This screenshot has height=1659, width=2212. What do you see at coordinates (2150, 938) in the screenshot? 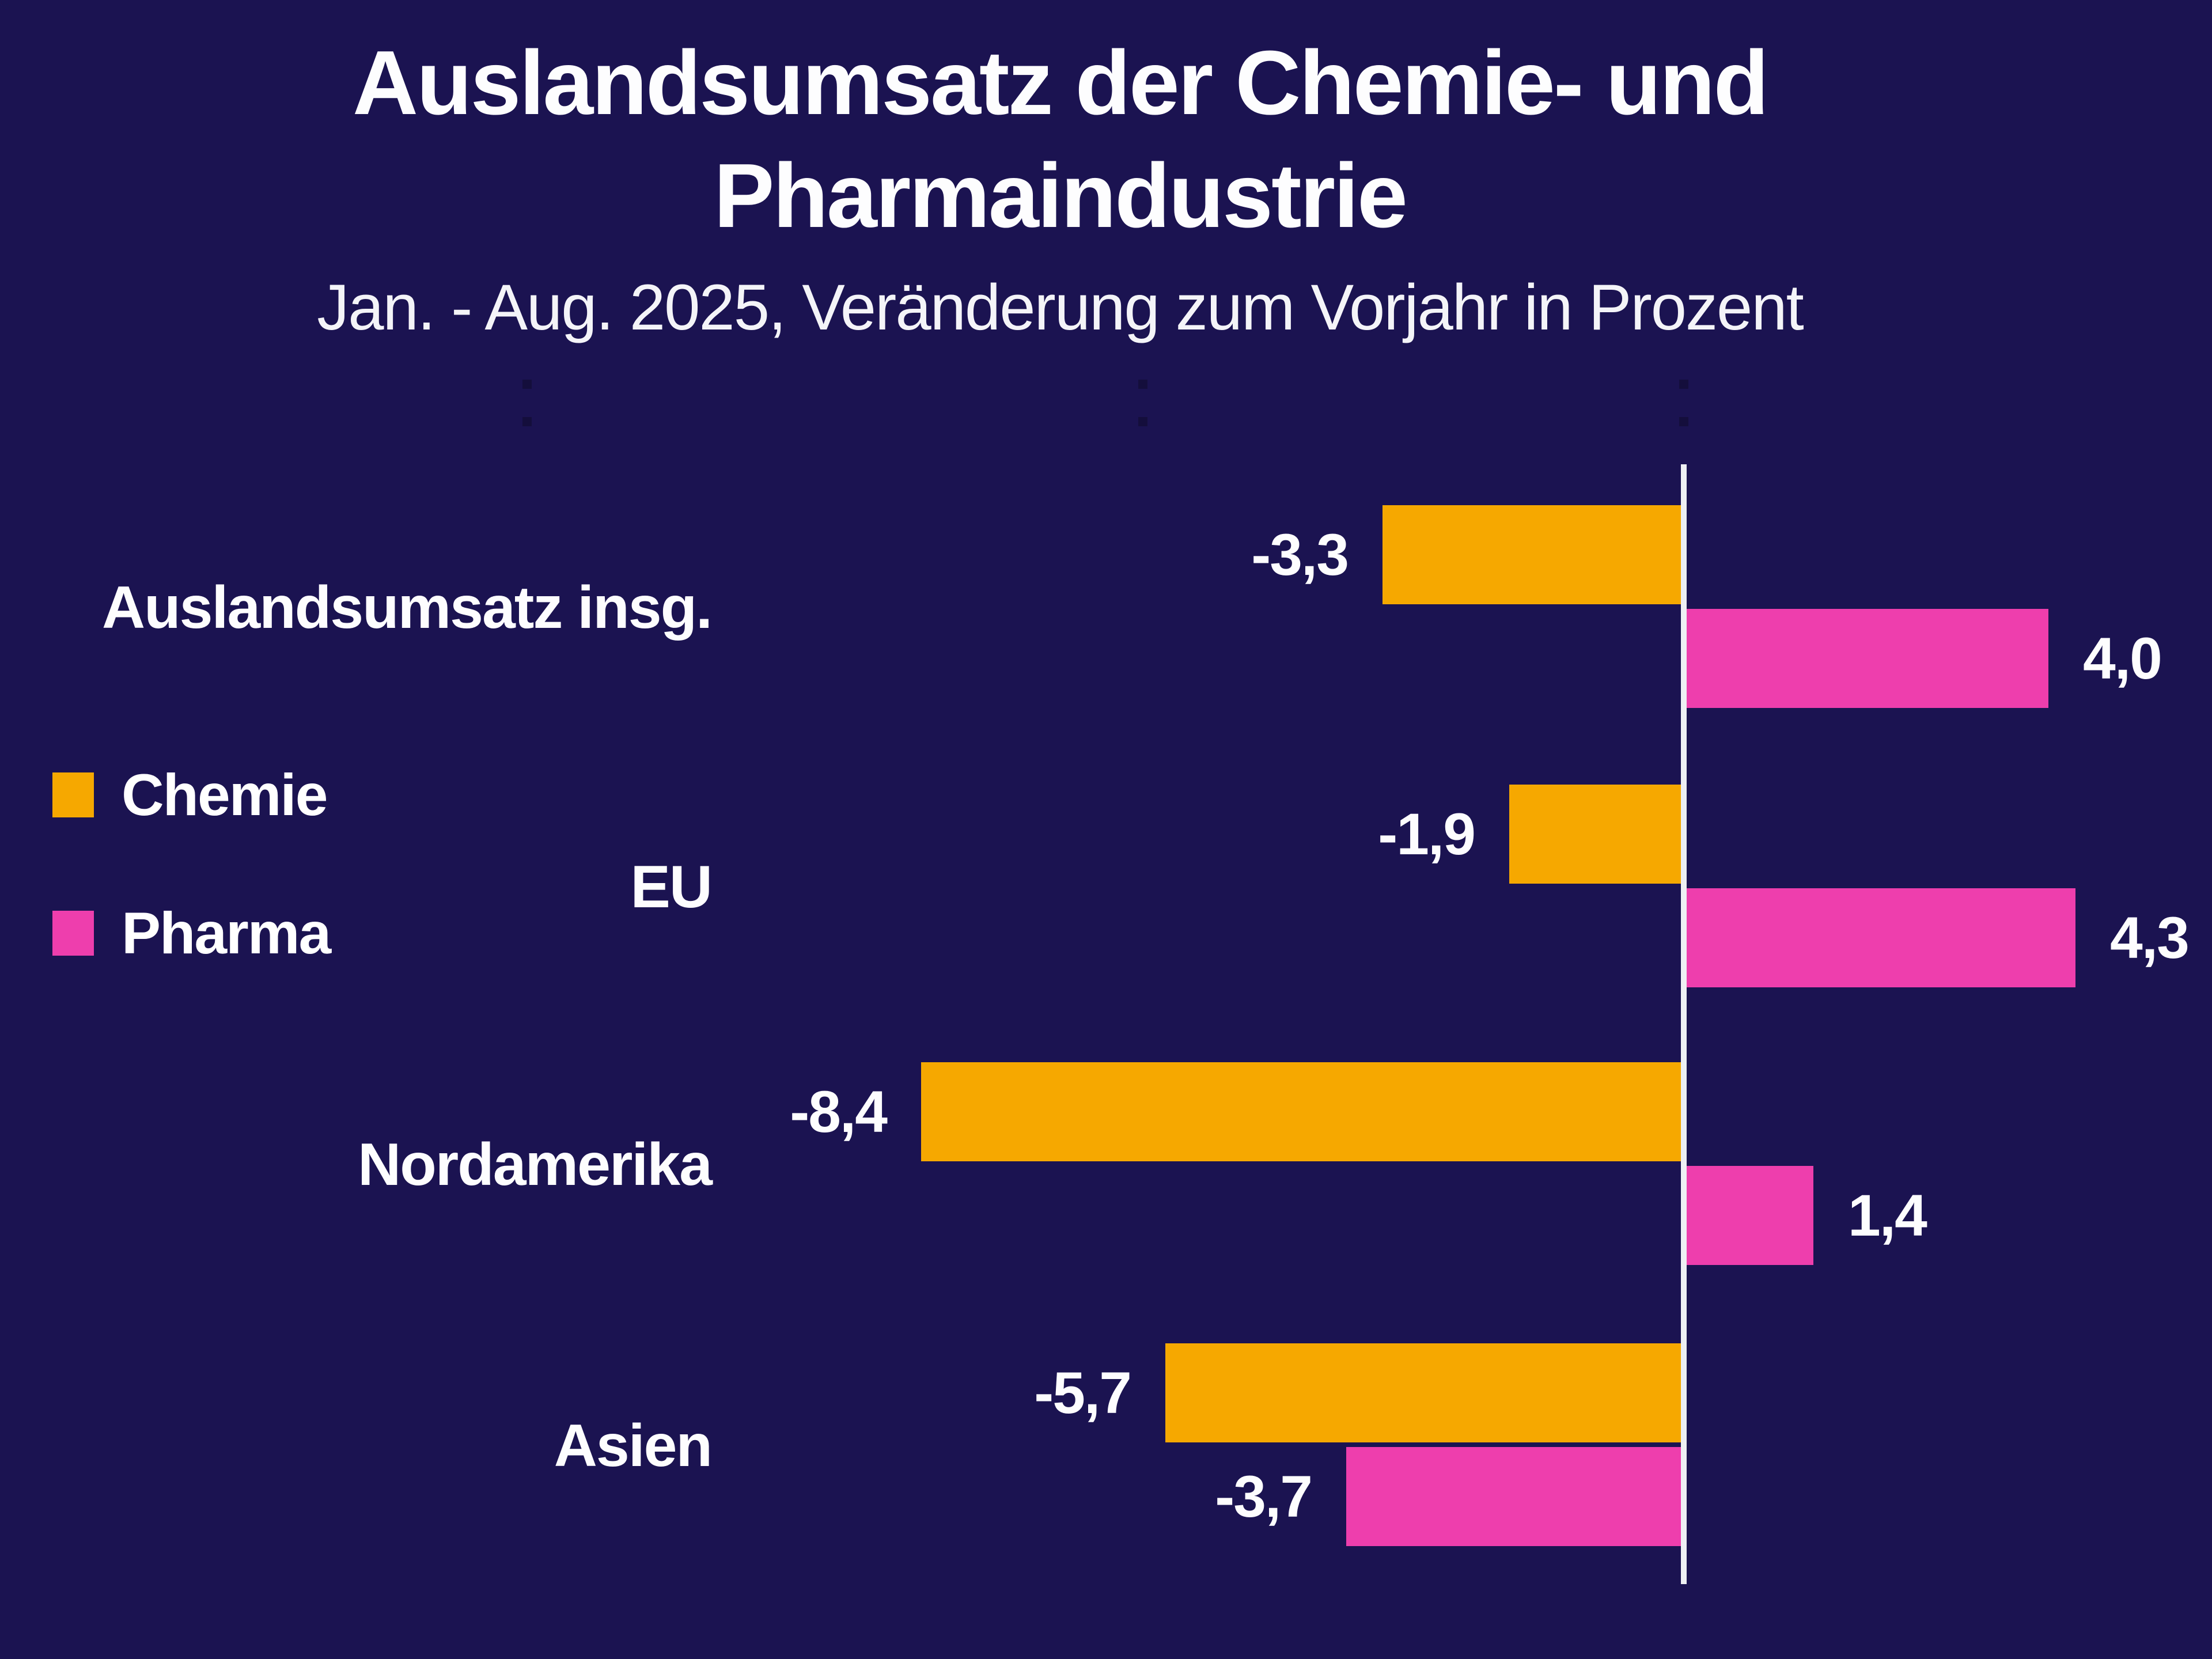
I see `value-label-pharma-1: 4,3` at bounding box center [2150, 938].